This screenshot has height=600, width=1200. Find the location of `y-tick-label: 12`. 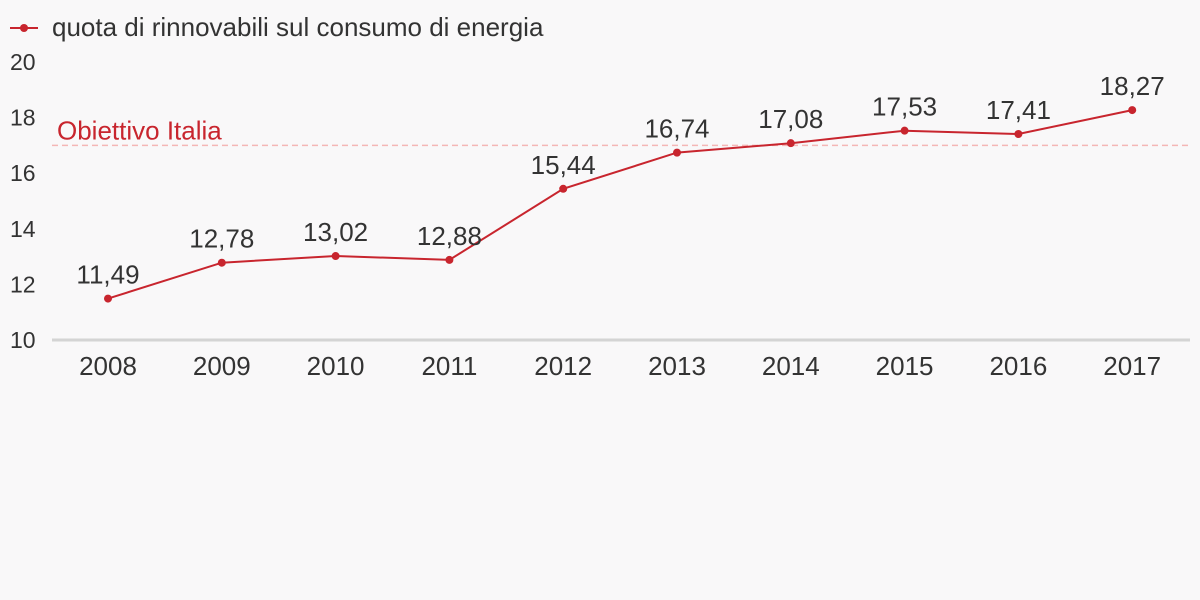

y-tick-label: 12 is located at coordinates (23, 284).